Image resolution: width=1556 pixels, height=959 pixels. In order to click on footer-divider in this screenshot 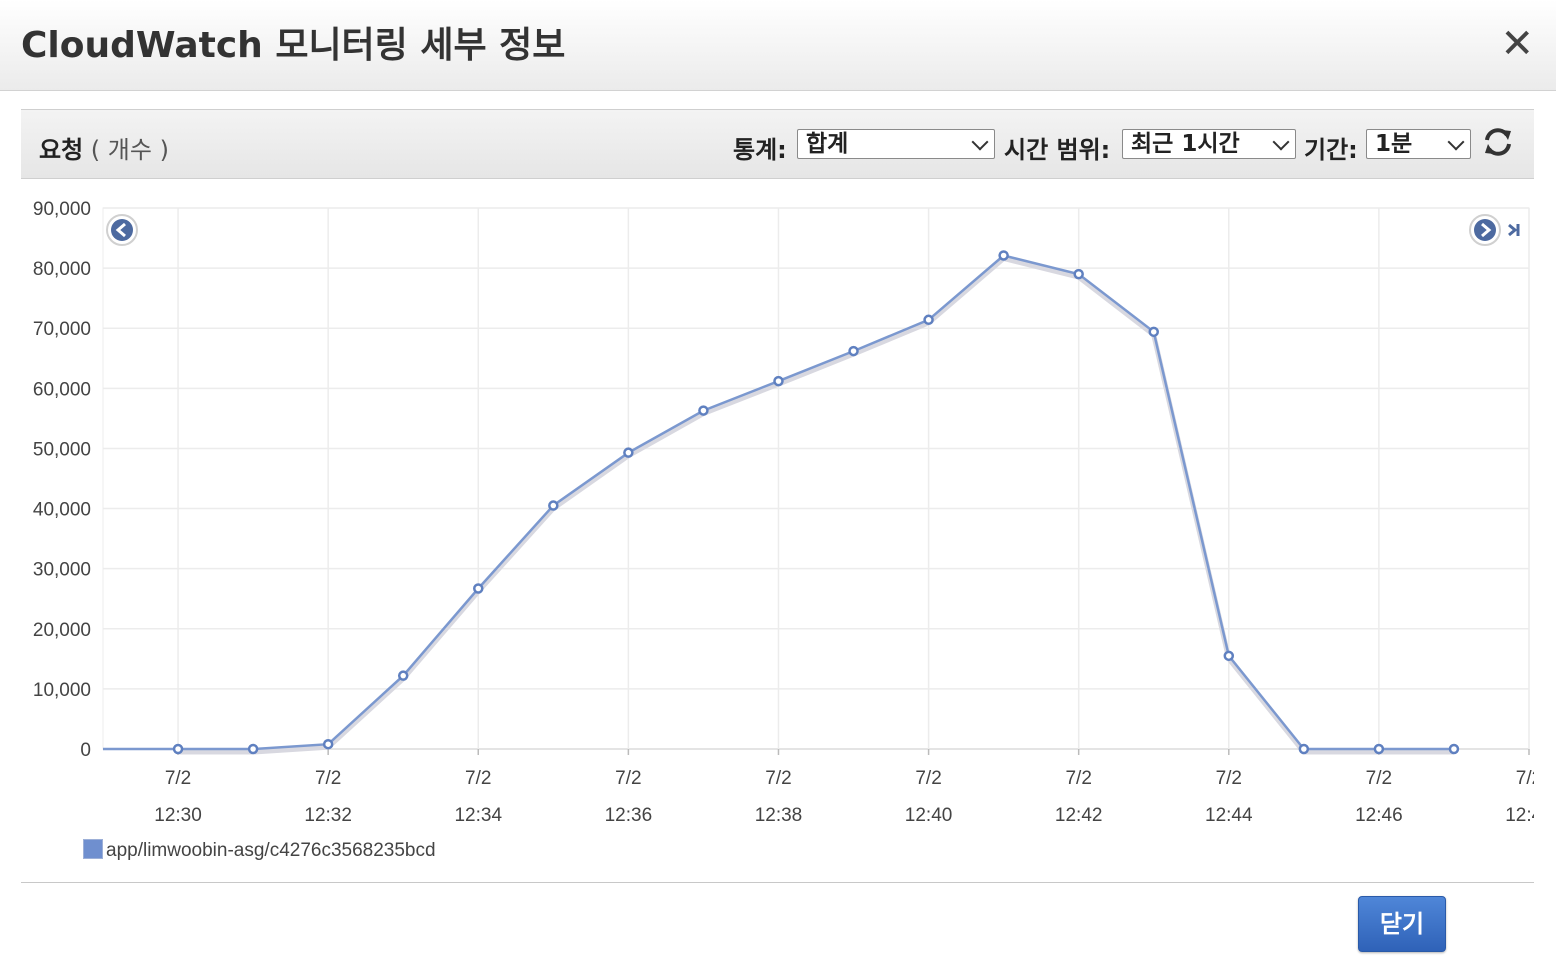, I will do `click(777, 882)`.